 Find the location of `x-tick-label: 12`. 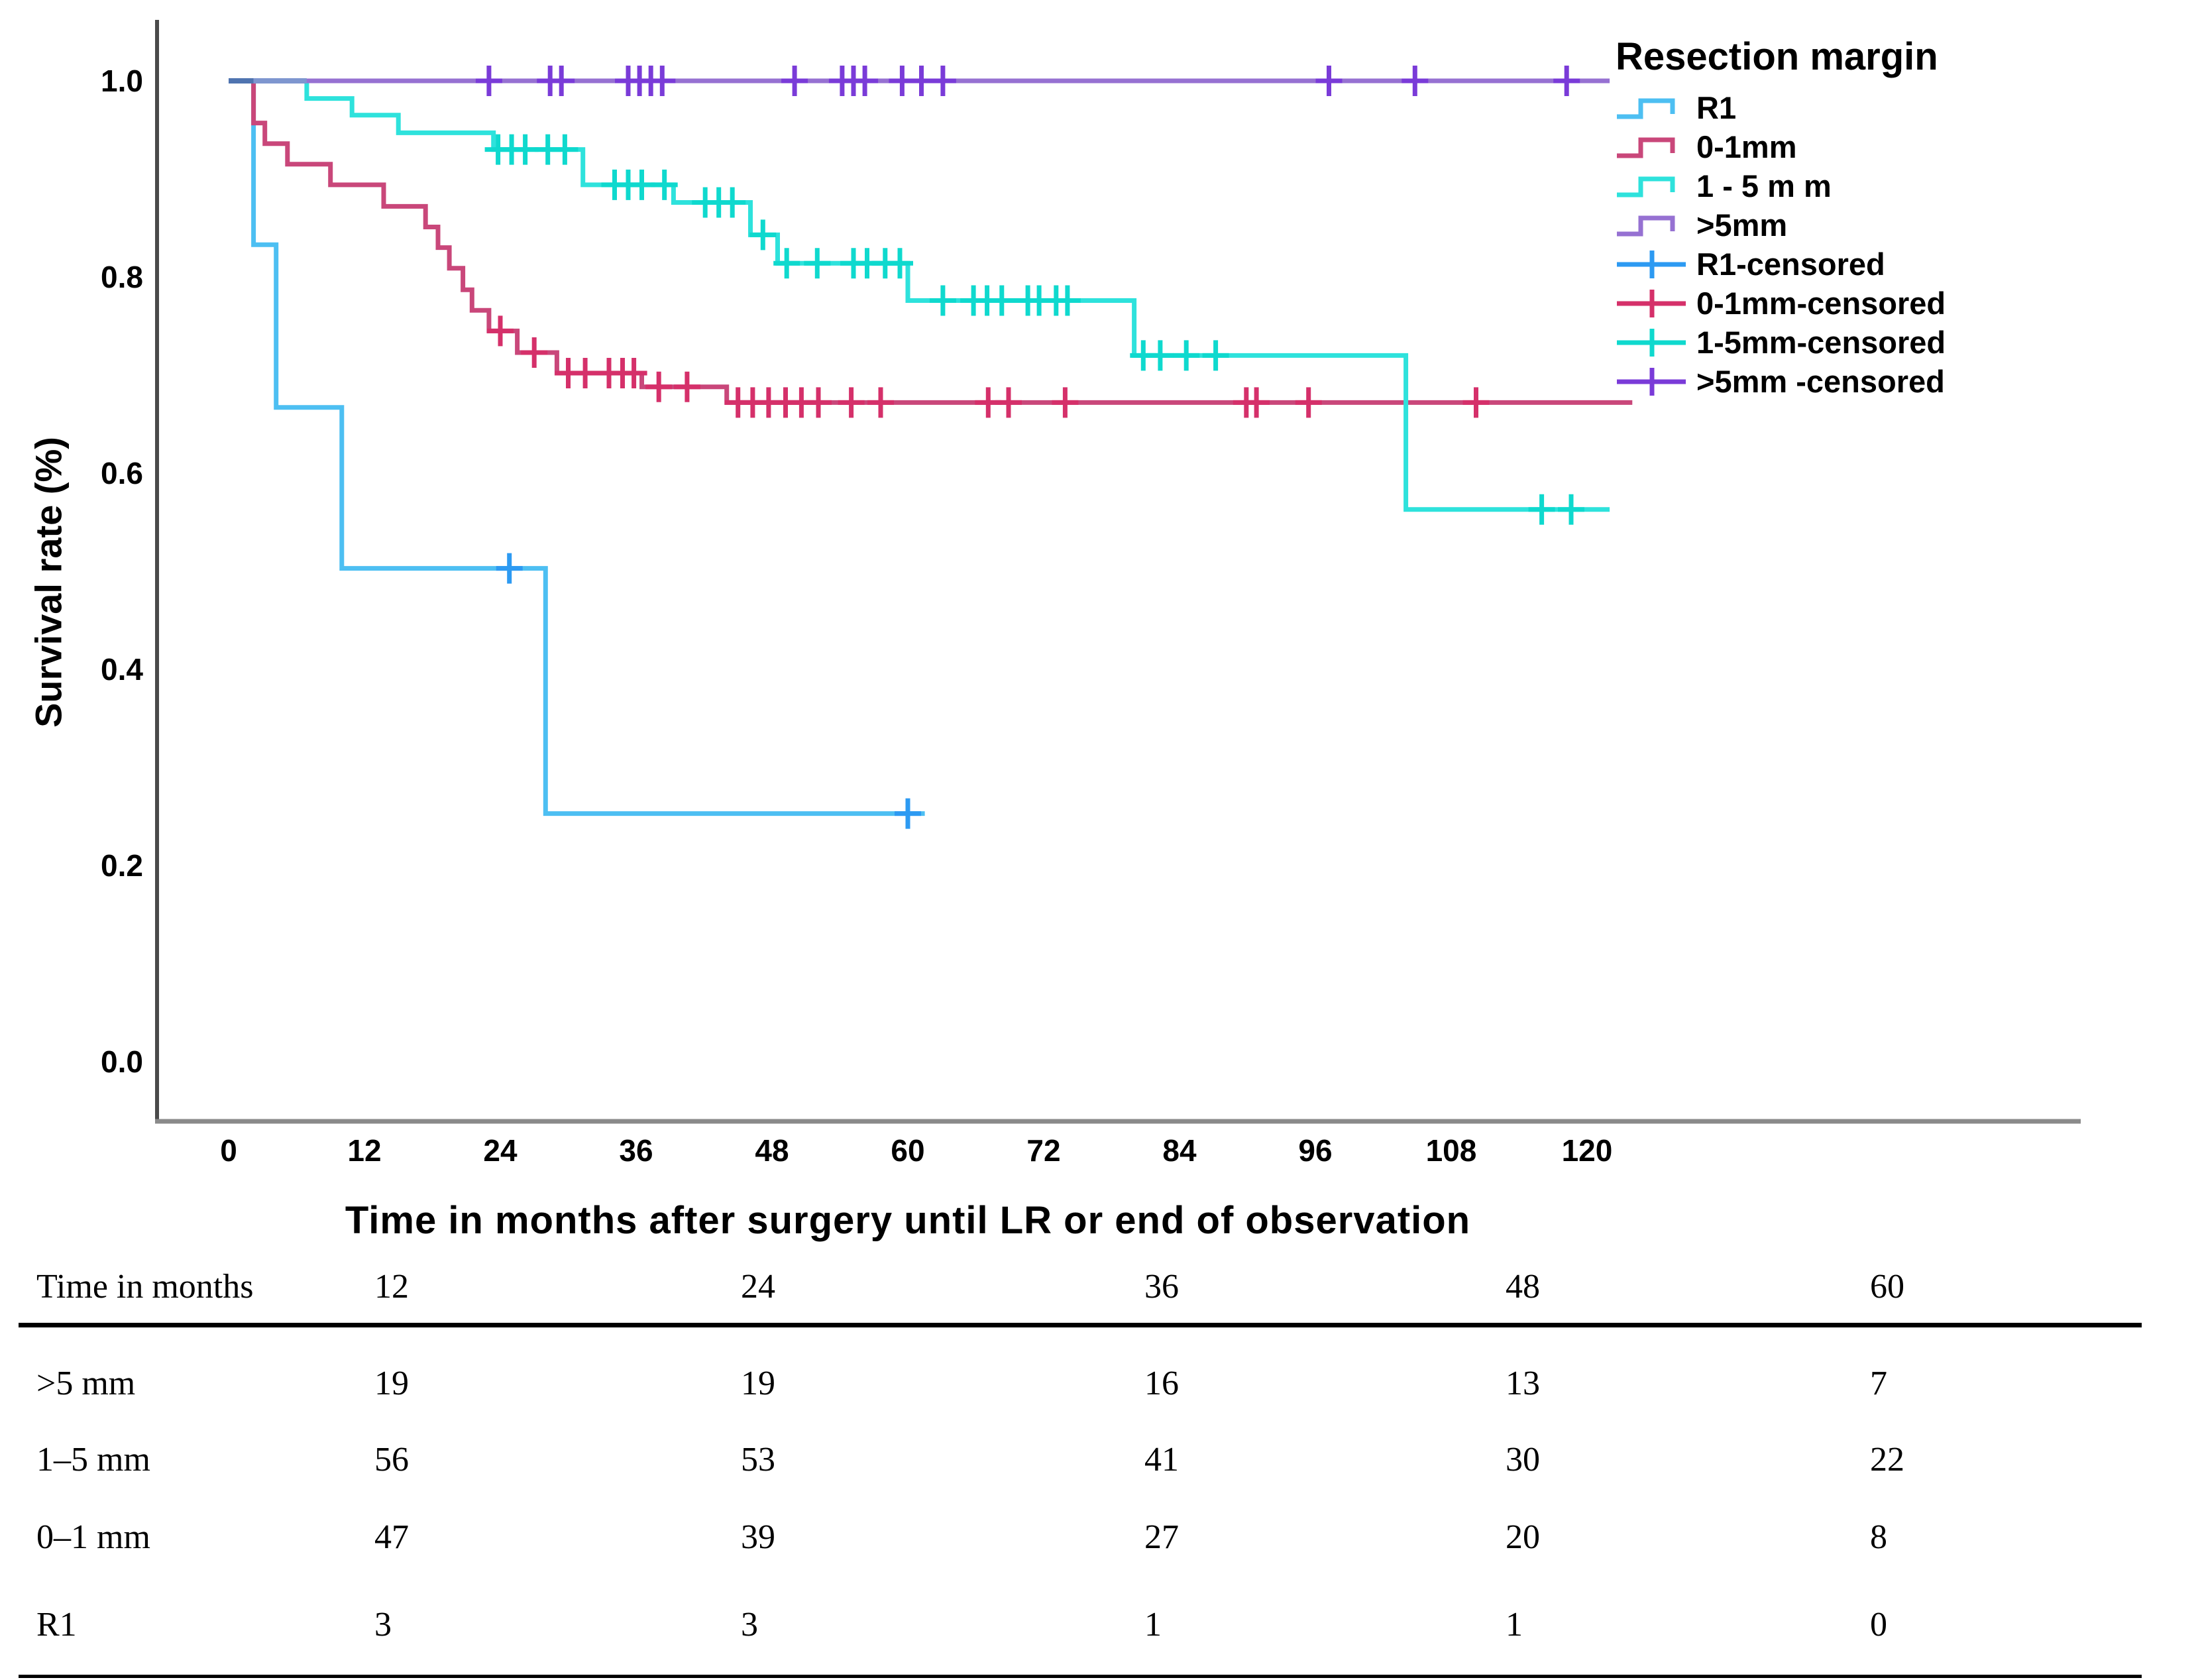

x-tick-label: 12 is located at coordinates (364, 1150).